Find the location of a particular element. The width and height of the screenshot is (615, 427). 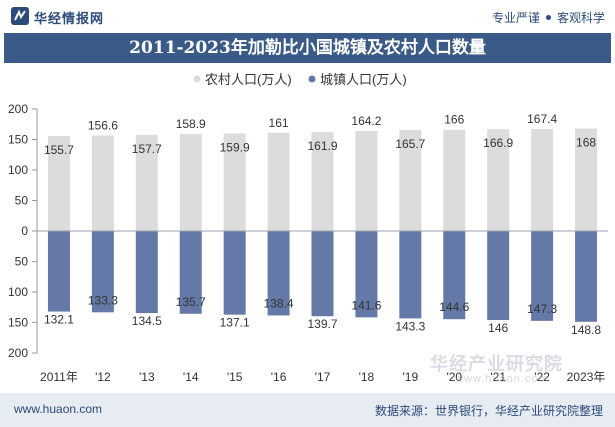

urban-value-label: 141.6 is located at coordinates (366, 305).